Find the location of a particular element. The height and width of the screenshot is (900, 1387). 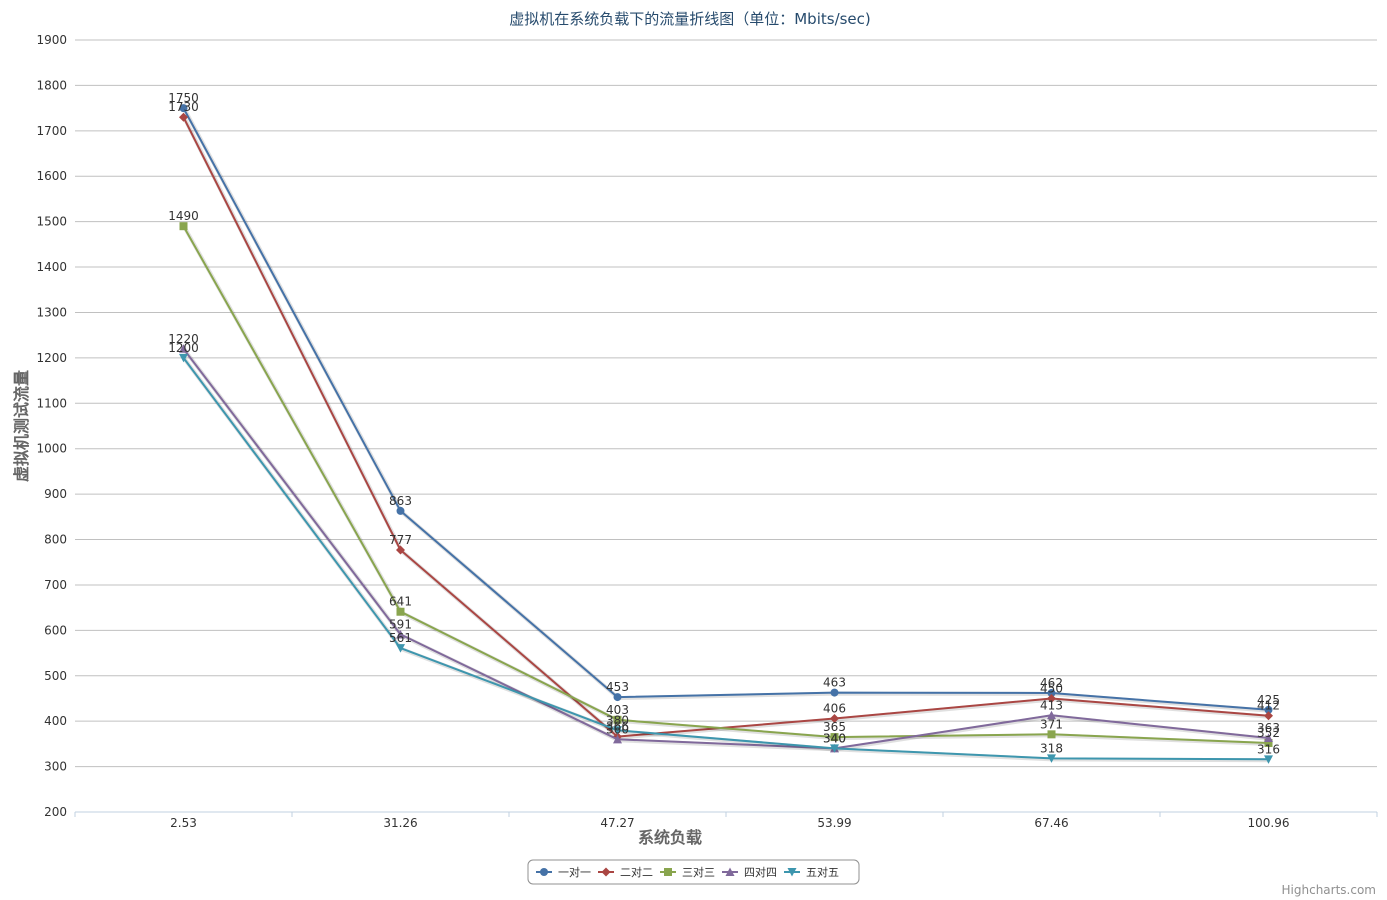

credits-link: Highcharts.com is located at coordinates (1329, 890).